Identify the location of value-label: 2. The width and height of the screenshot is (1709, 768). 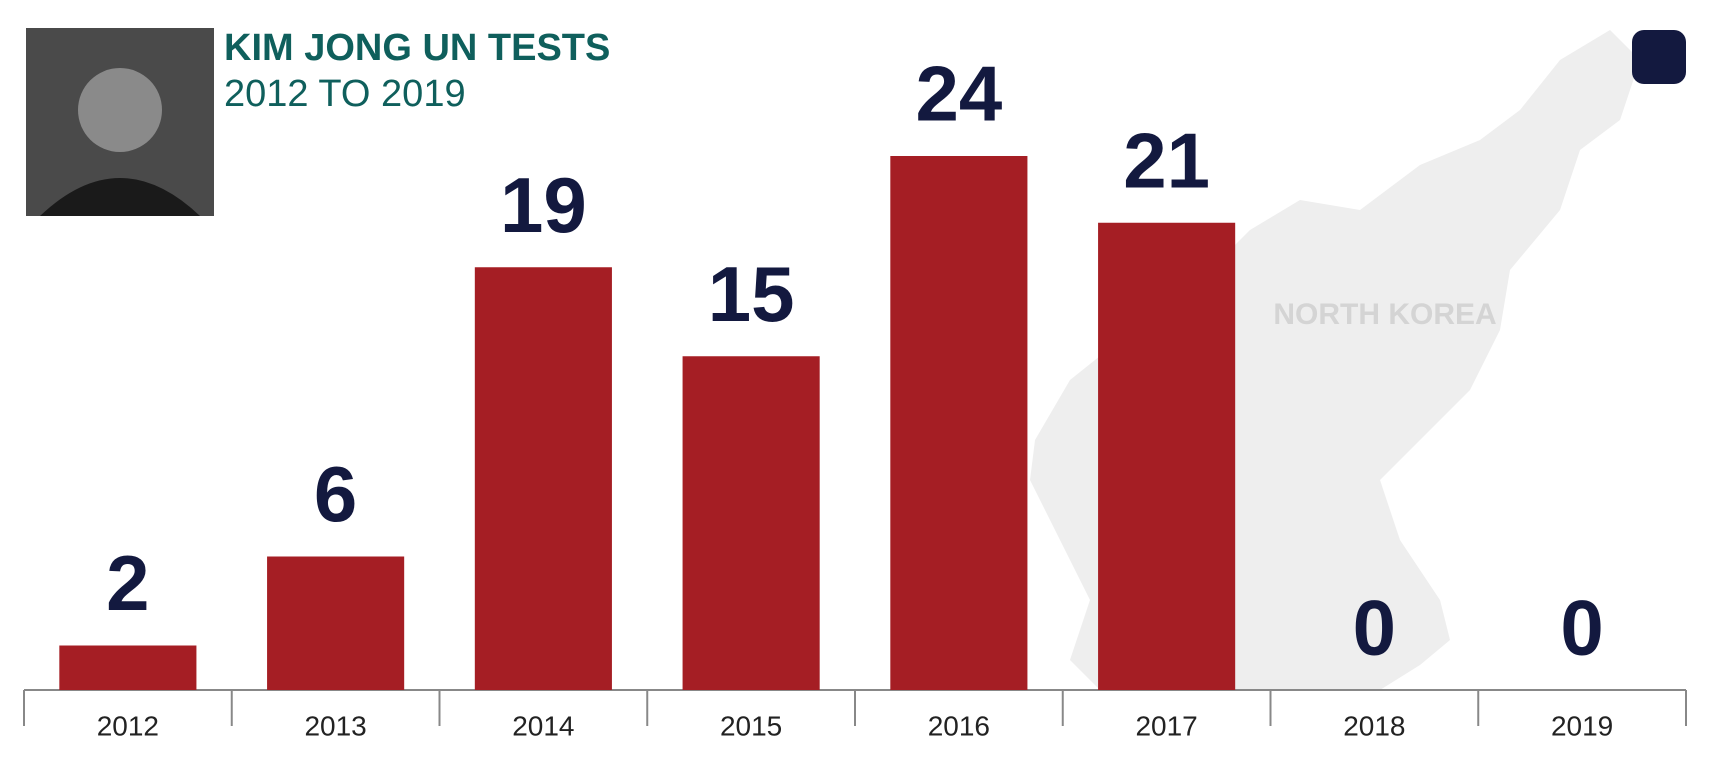
(127, 583).